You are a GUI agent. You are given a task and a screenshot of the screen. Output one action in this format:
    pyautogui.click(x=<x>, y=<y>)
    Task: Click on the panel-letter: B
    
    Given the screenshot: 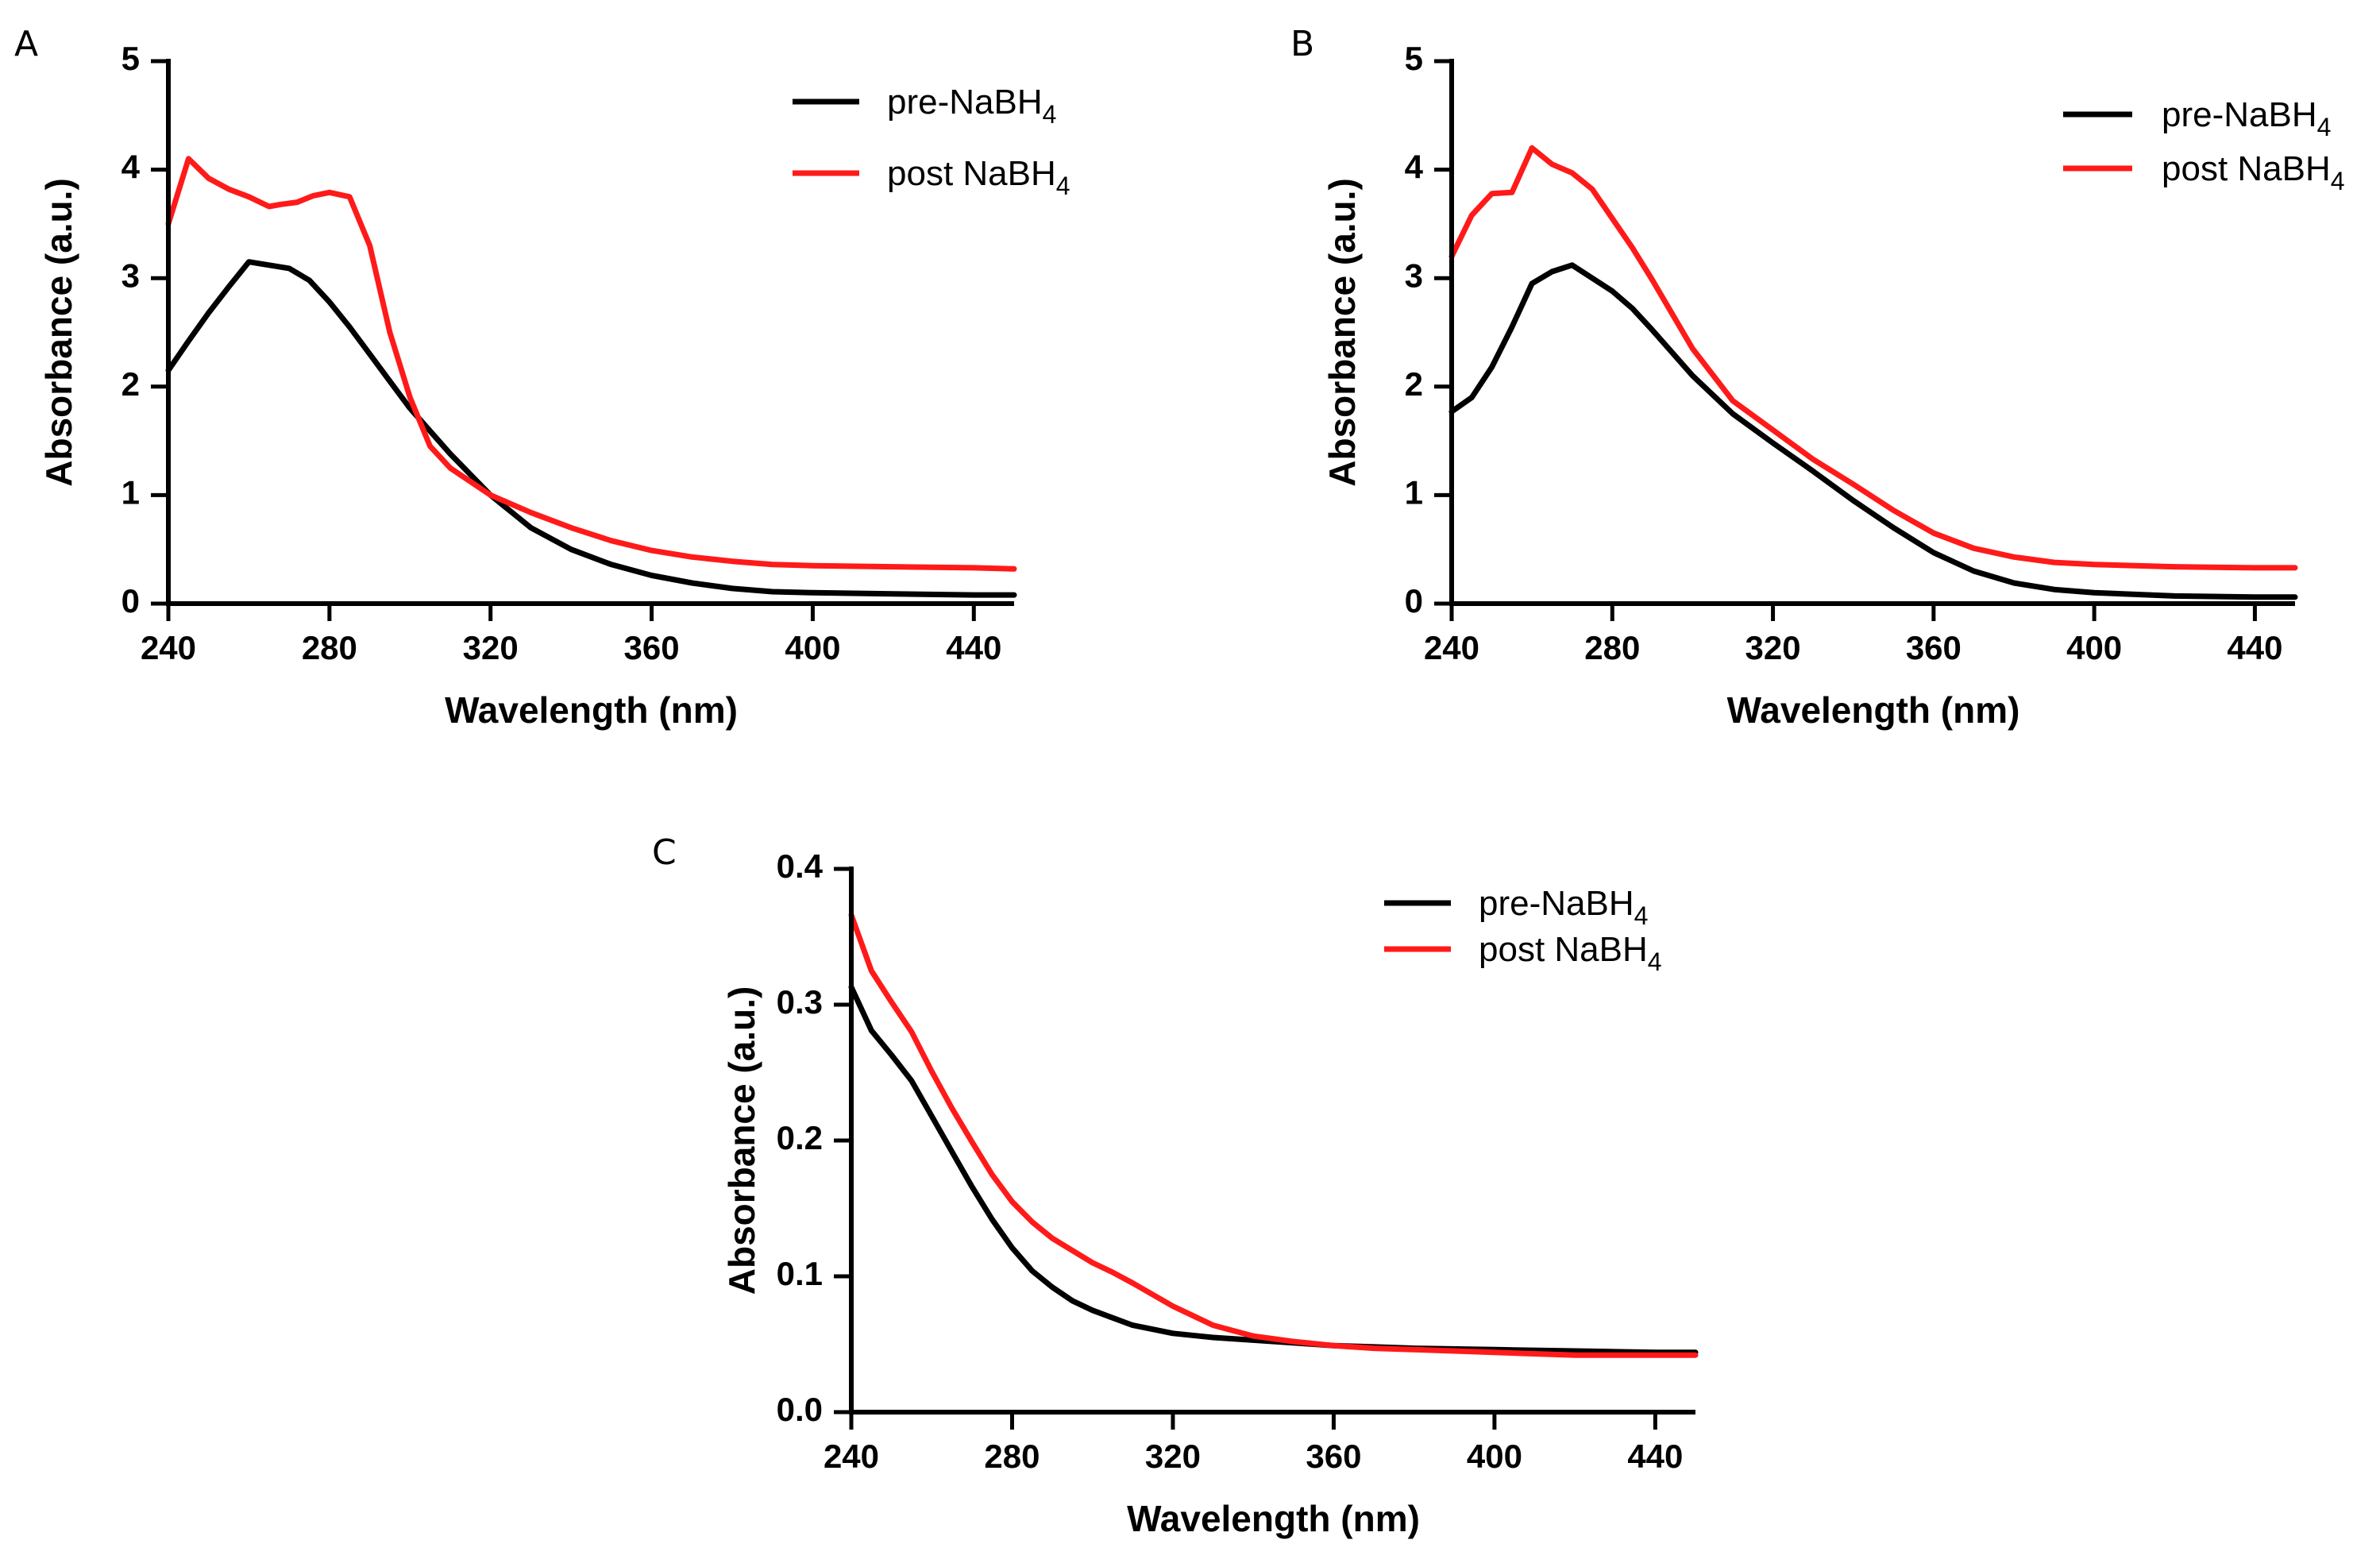 What is the action you would take?
    pyautogui.click(x=1302, y=44)
    